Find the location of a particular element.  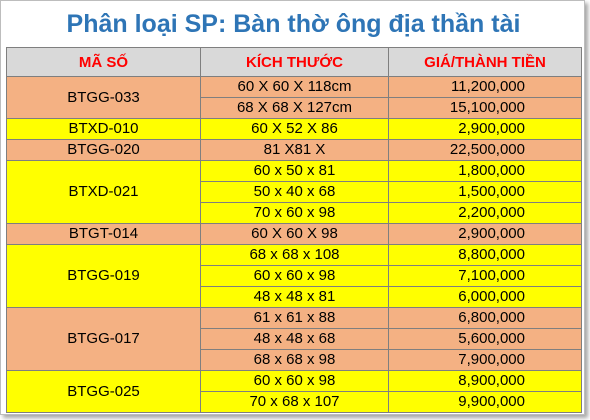

table-row: BTGG-025 60 x 60 x 98 8,900,000 is located at coordinates (294, 391).